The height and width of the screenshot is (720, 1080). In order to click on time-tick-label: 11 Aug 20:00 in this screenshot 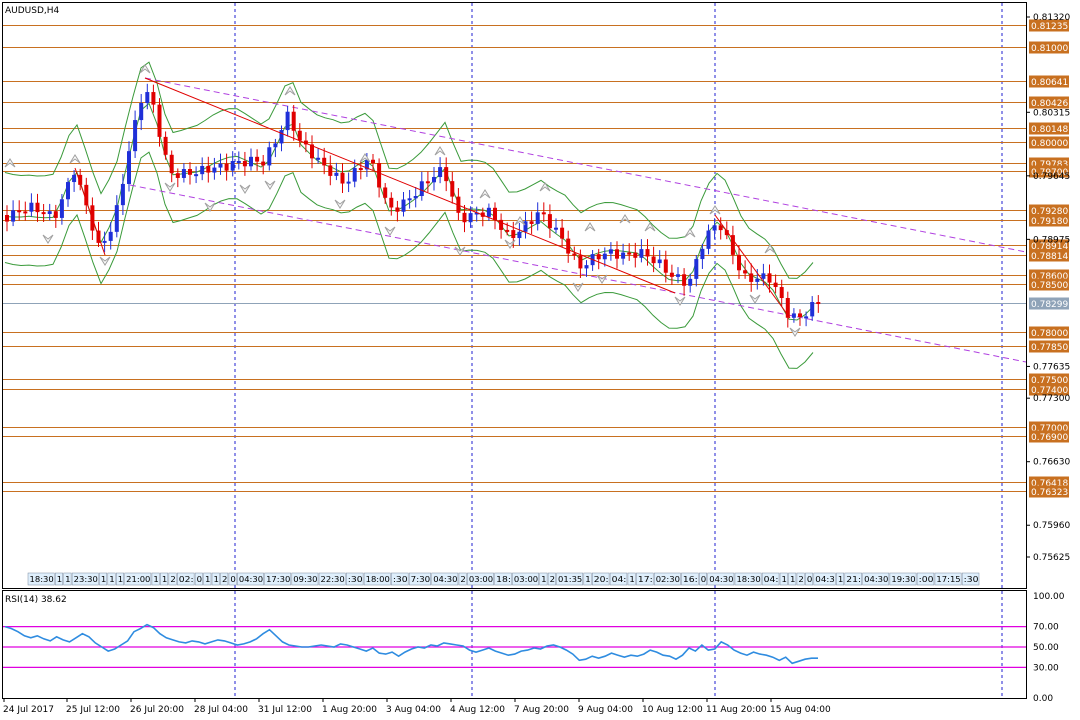, I will do `click(736, 710)`.